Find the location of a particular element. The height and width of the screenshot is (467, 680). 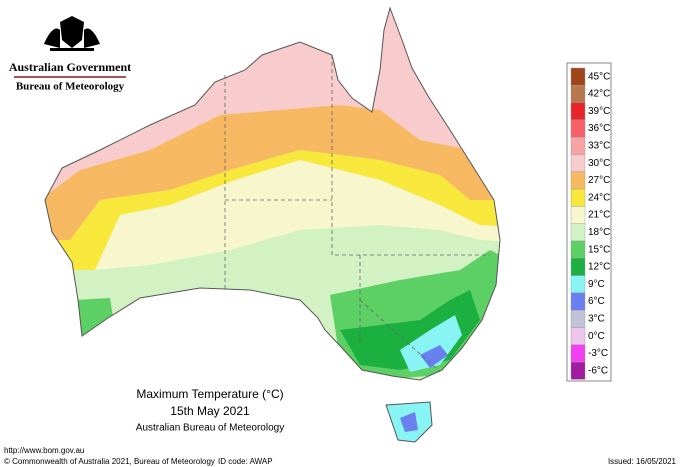

caption-date: 15th May 2021 is located at coordinates (210, 411).